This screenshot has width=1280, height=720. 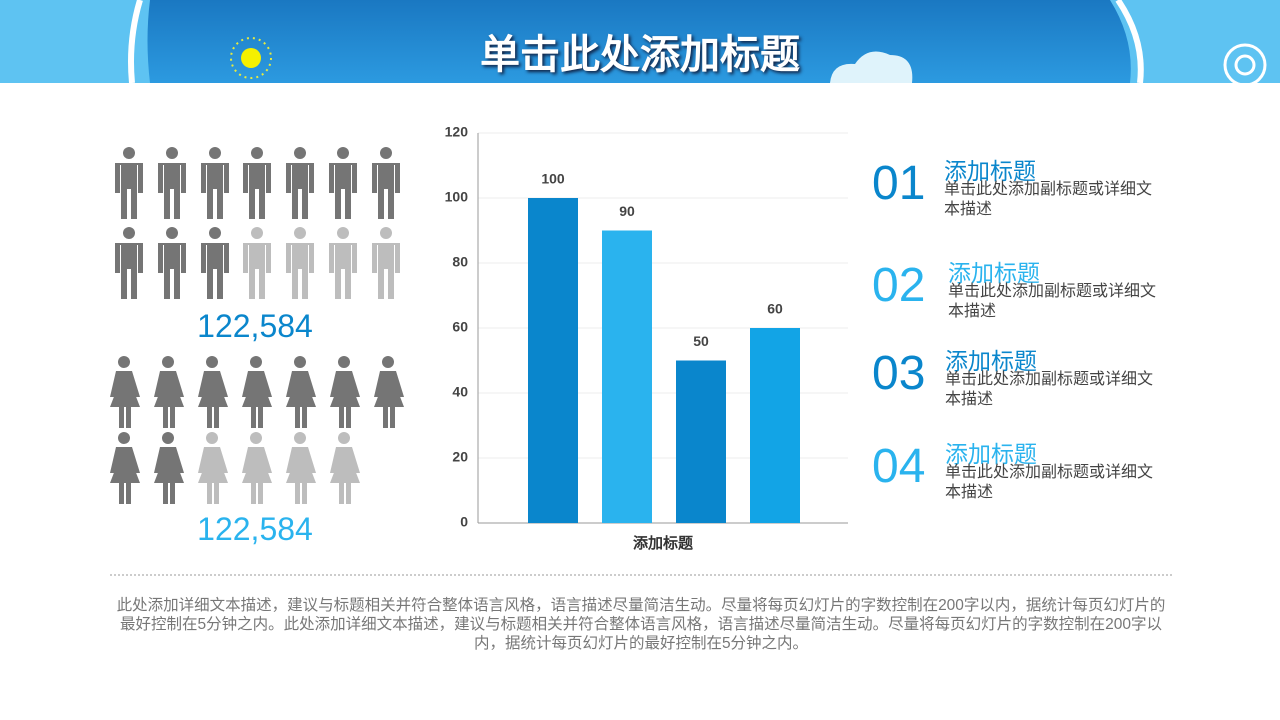 What do you see at coordinates (460, 392) in the screenshot?
I see `y-tick-label: 40` at bounding box center [460, 392].